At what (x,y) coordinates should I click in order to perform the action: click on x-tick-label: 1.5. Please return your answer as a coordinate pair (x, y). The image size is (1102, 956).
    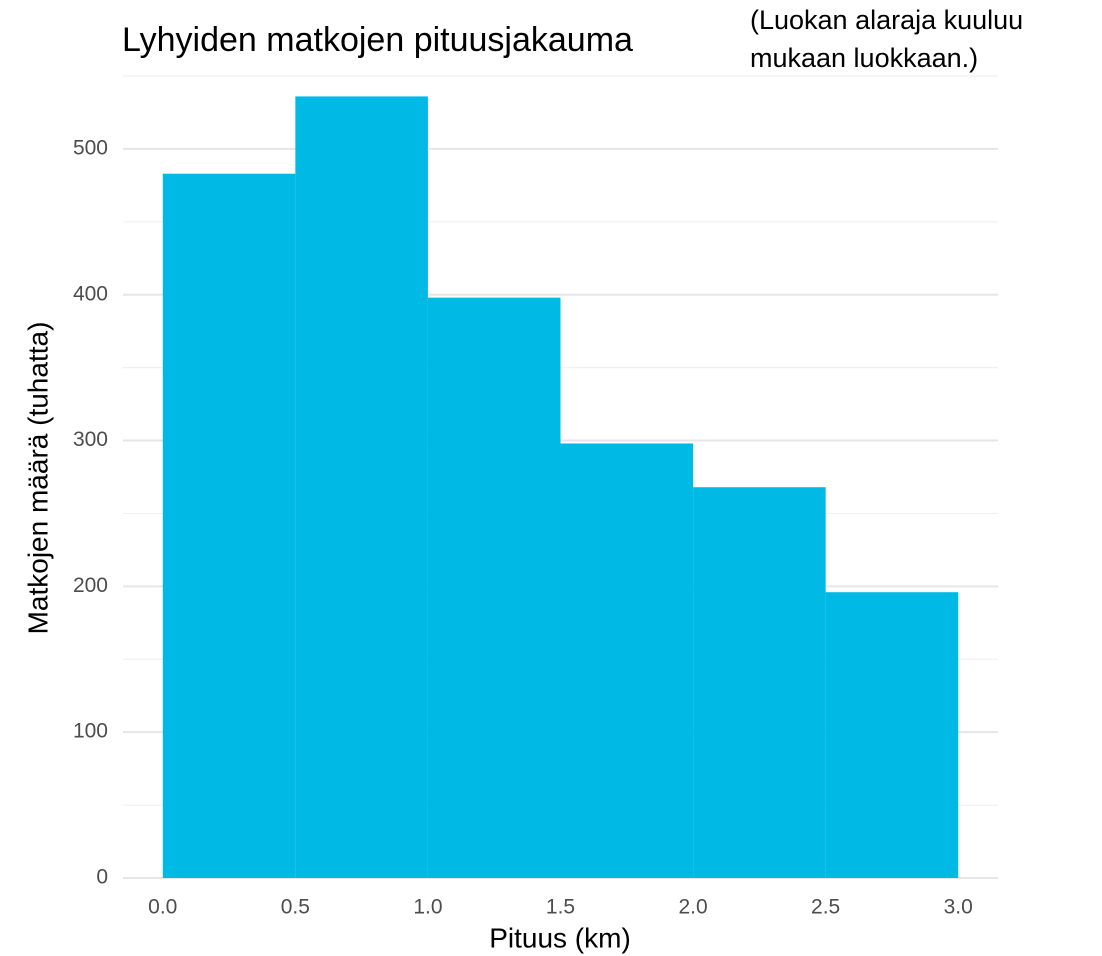
    Looking at the image, I should click on (560, 907).